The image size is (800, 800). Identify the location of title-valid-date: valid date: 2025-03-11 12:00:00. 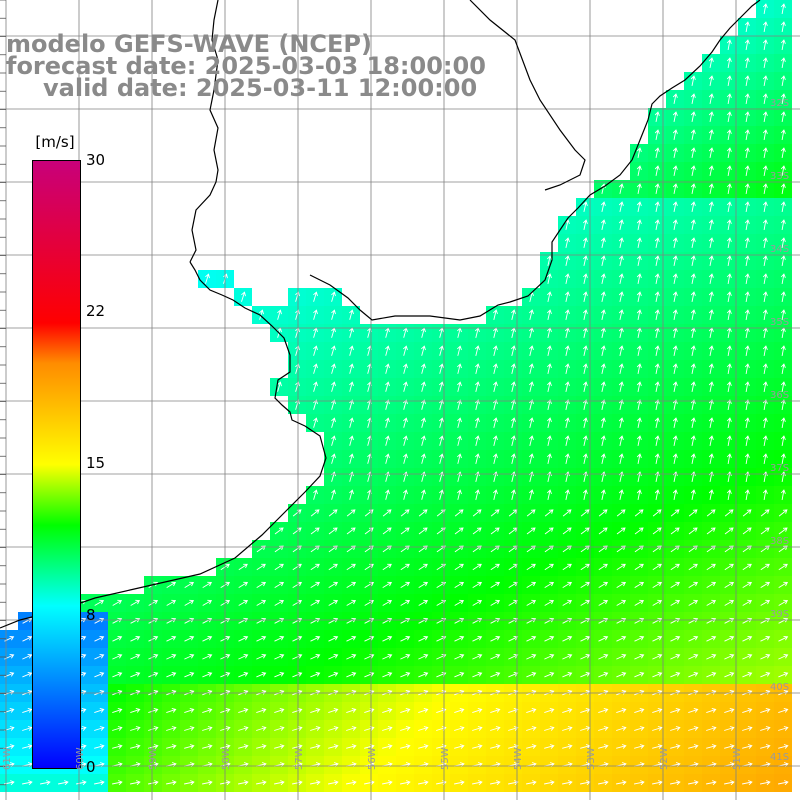
(260, 88).